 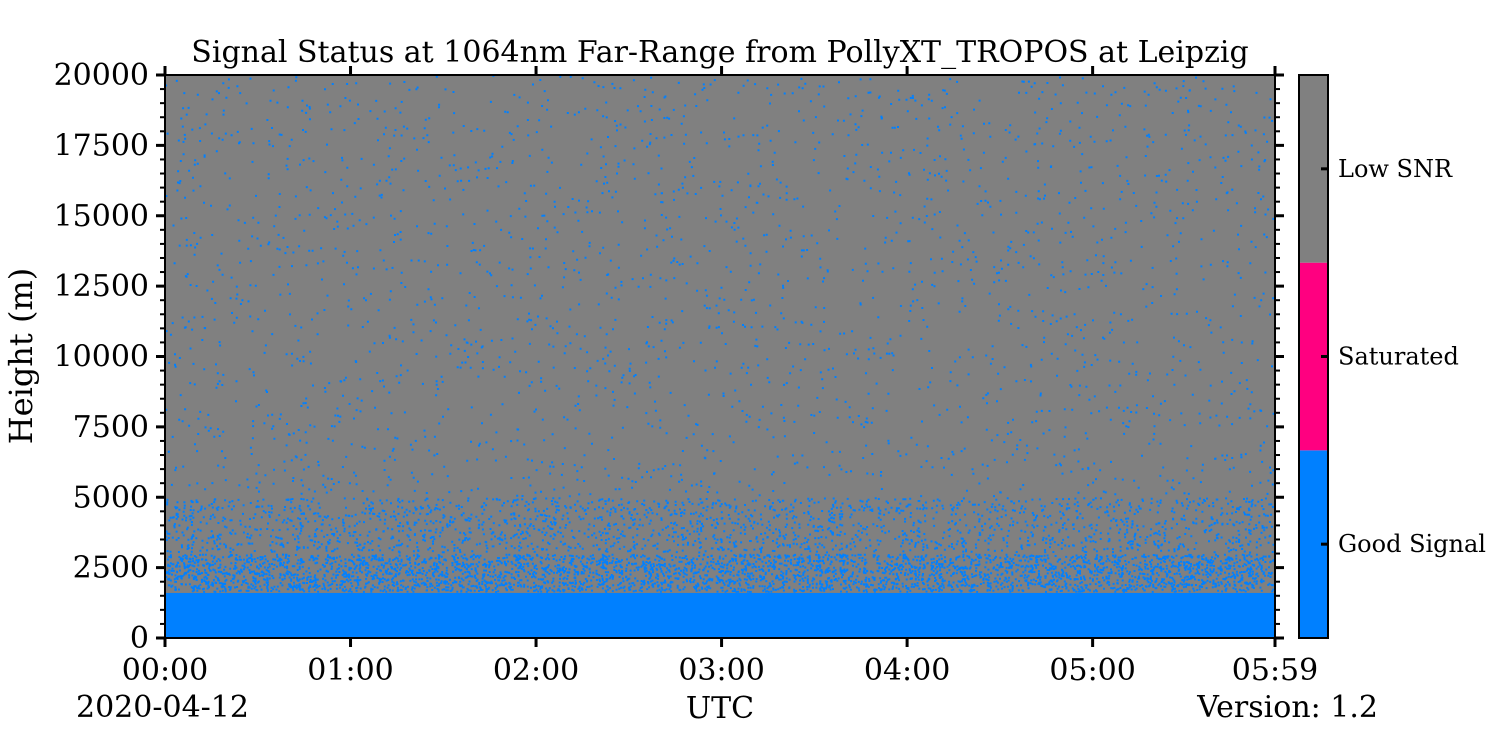 What do you see at coordinates (111, 427) in the screenshot?
I see `y-tick-label: 7500` at bounding box center [111, 427].